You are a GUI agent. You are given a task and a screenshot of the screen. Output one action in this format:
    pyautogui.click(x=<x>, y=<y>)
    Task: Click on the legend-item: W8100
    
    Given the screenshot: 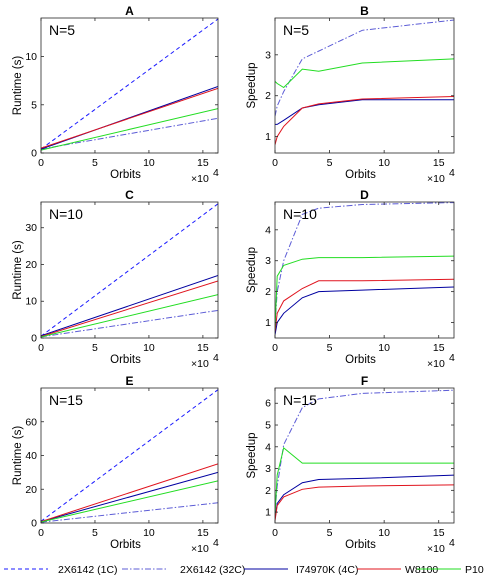 What is the action you would take?
    pyautogui.click(x=397, y=570)
    